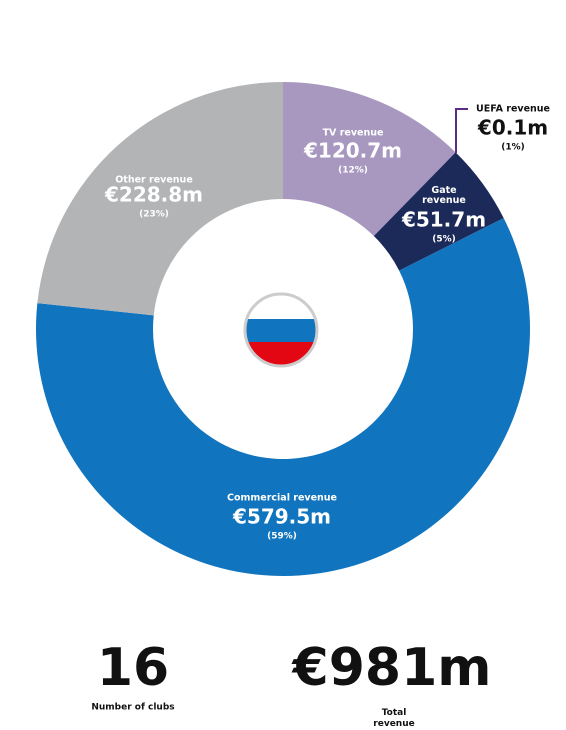  Describe the element at coordinates (154, 215) in the screenshot. I see `slice-percent: (23%)` at that location.